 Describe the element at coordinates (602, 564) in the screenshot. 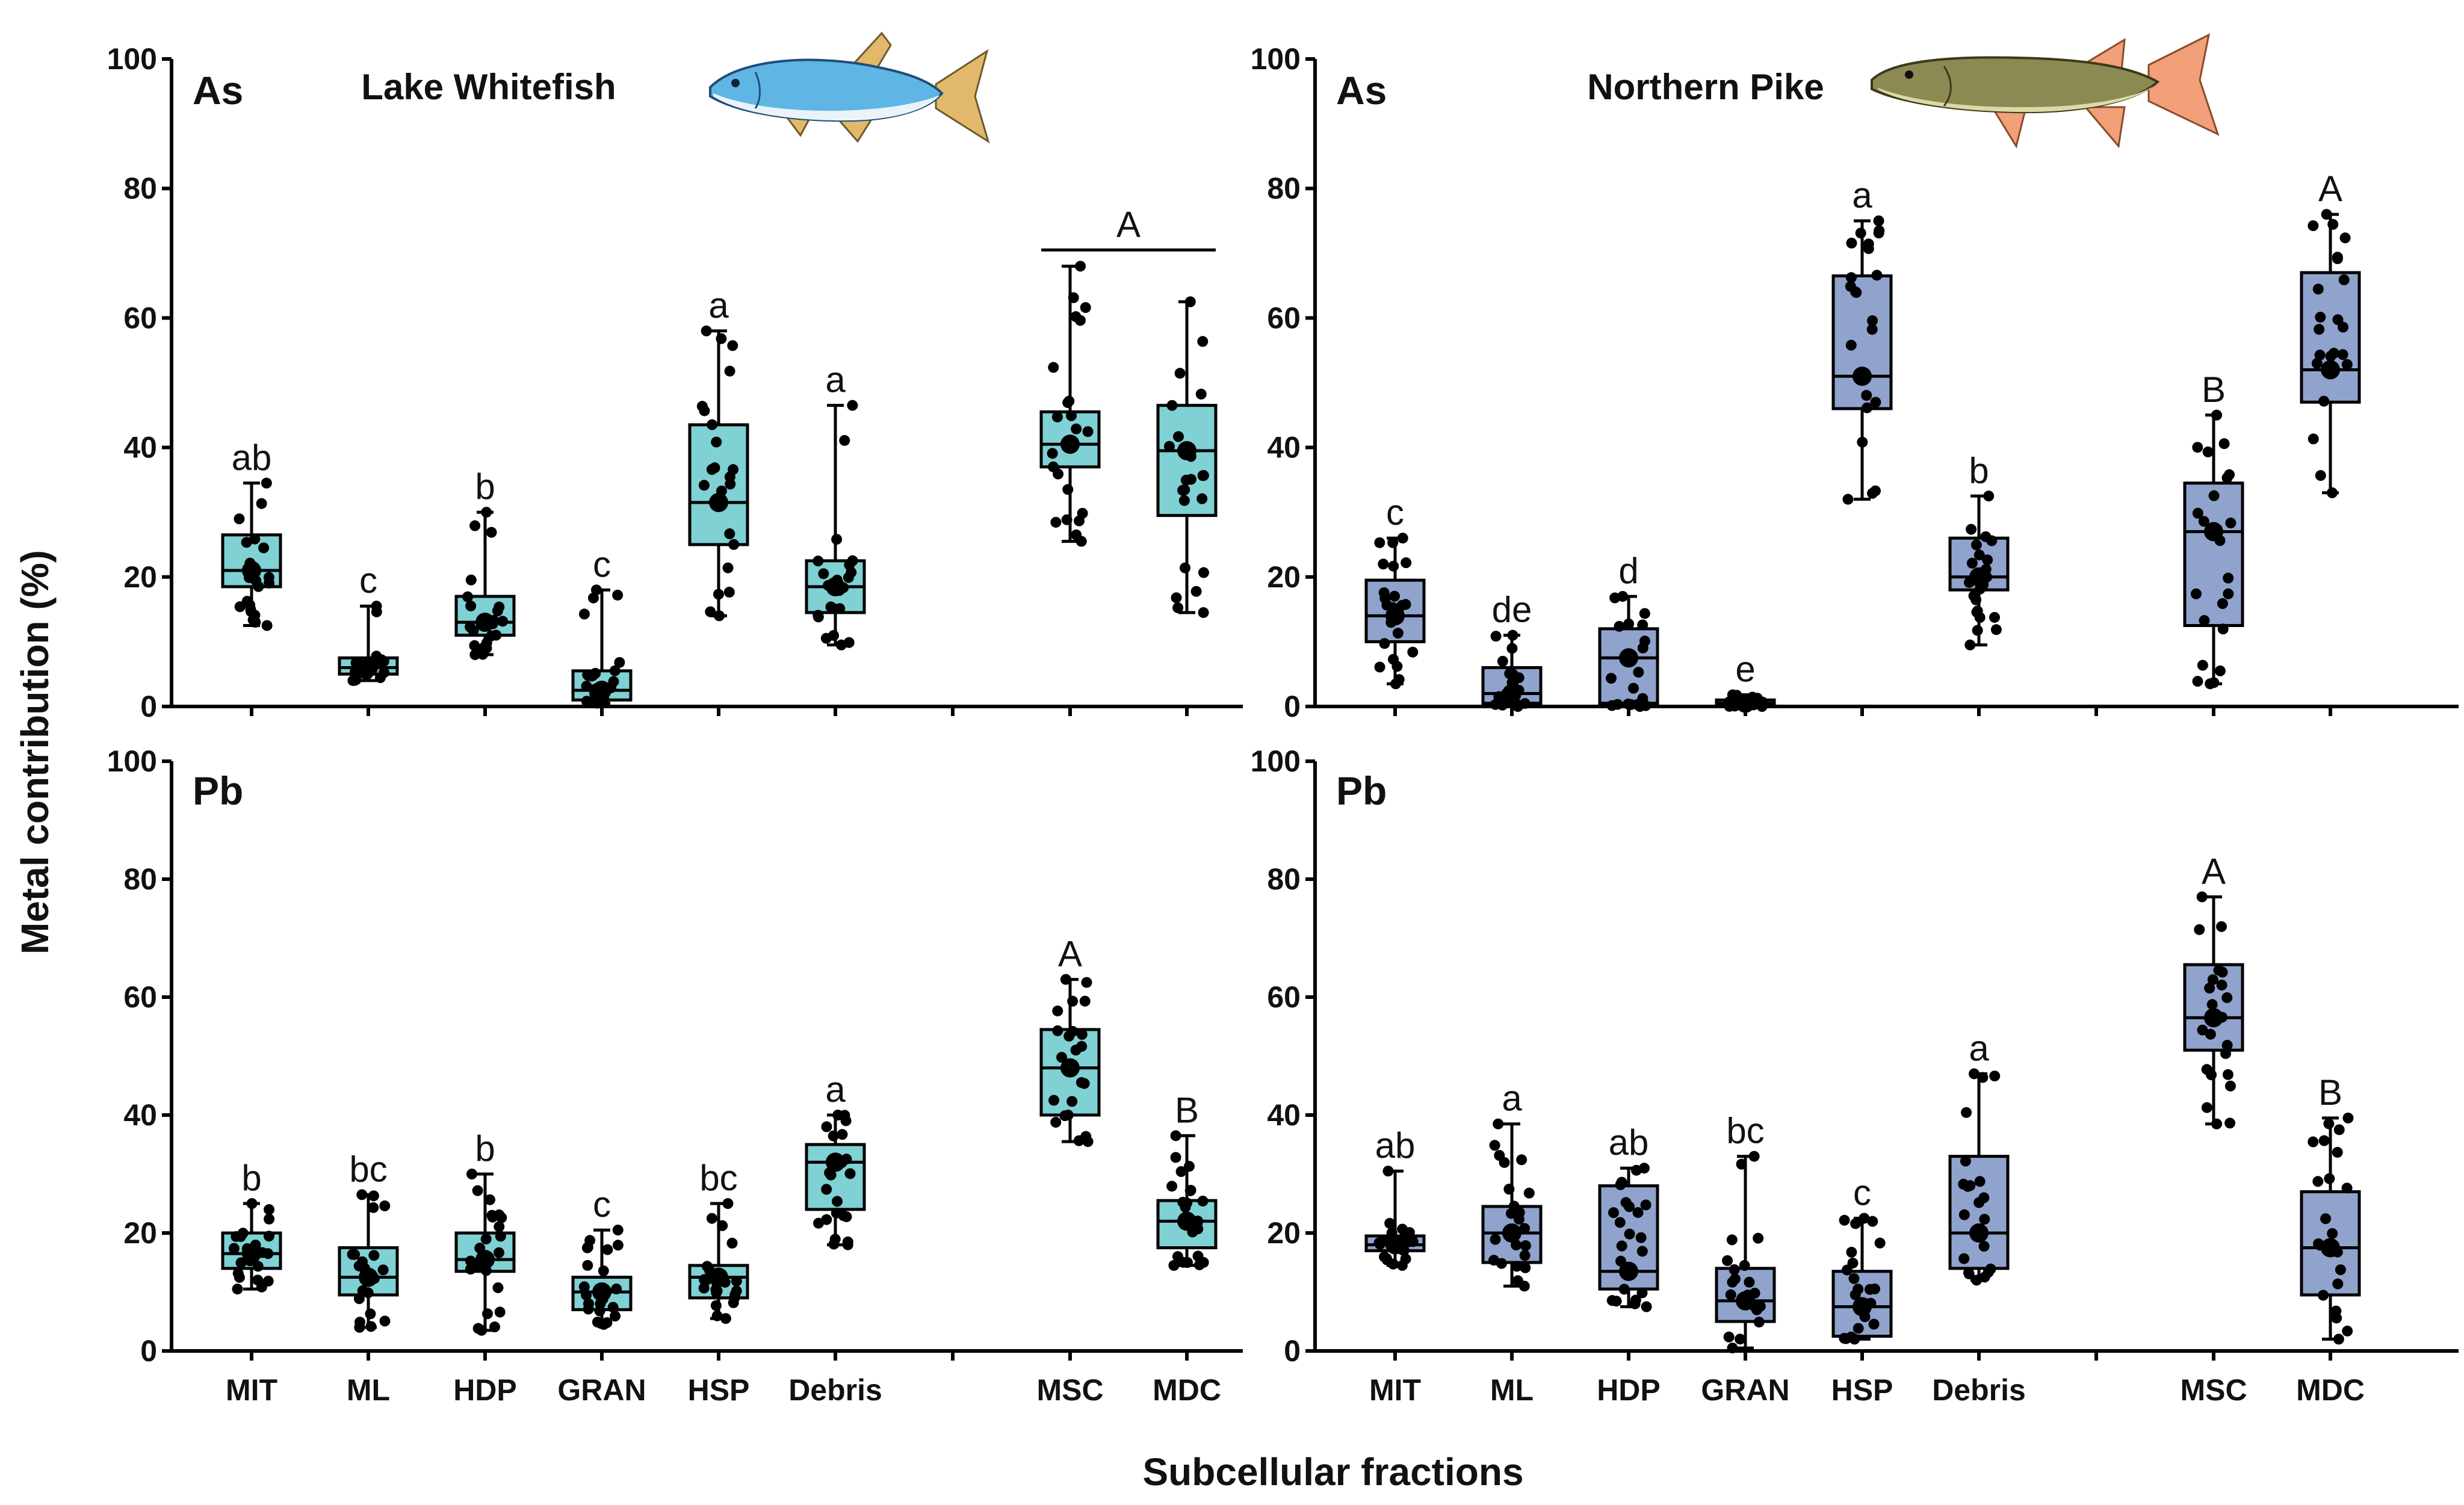

I see `significance-letter: c` at that location.